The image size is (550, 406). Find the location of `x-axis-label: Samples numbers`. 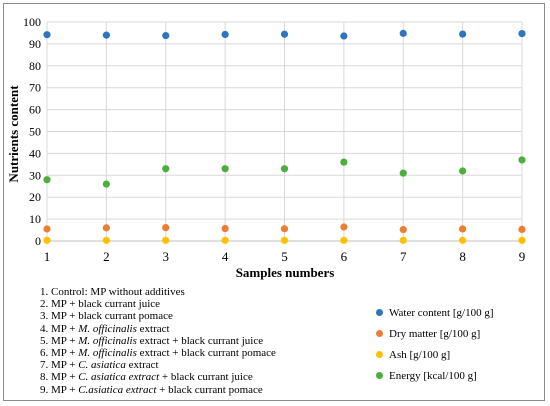

x-axis-label: Samples numbers is located at coordinates (285, 272).